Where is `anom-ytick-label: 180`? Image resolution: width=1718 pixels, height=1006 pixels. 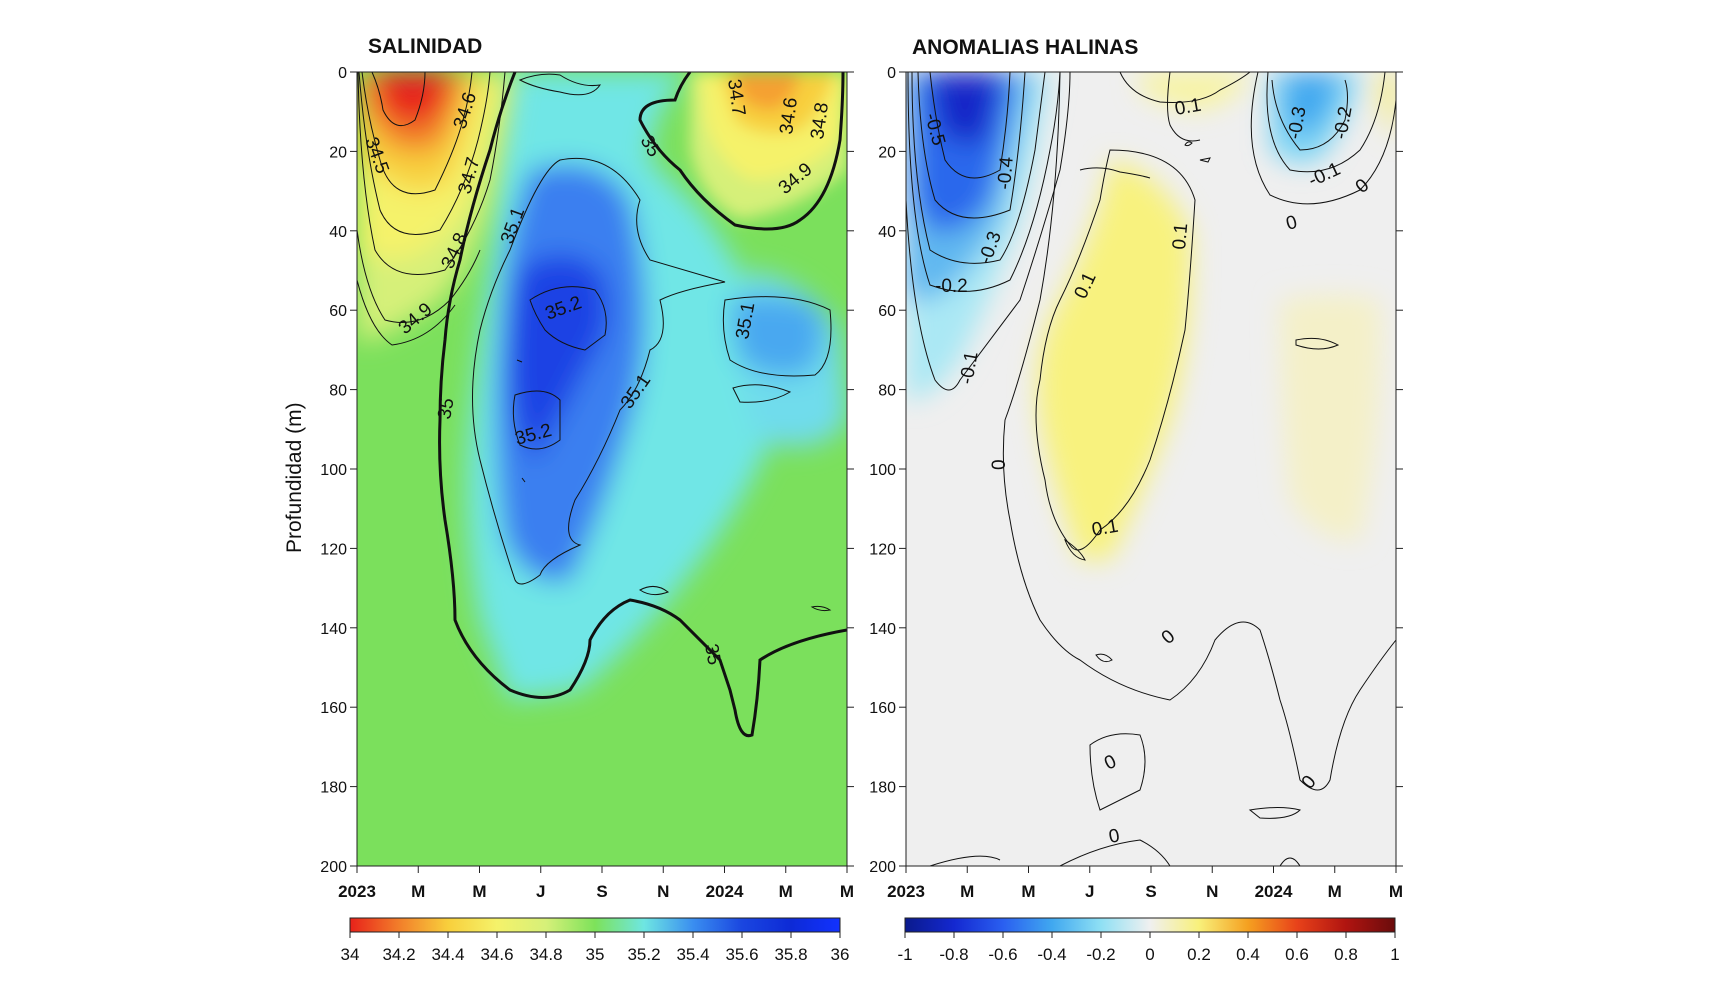 anom-ytick-label: 180 is located at coordinates (882, 788).